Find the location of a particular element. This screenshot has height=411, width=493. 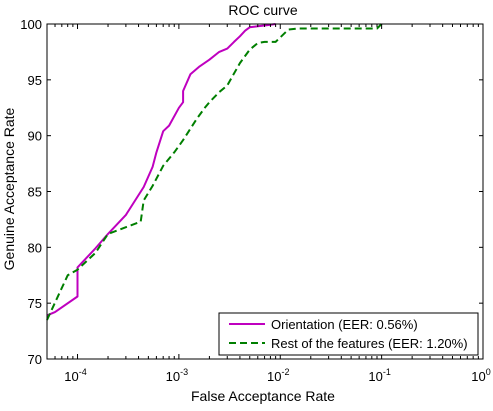

chart-title: ROC curve is located at coordinates (262, 10).